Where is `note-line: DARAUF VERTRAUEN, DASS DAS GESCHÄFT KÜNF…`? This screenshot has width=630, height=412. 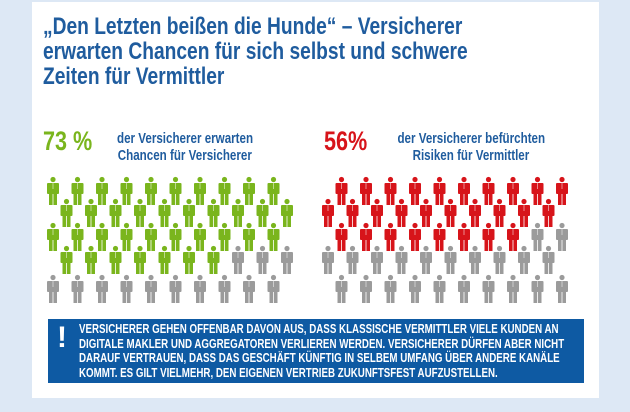 note-line: DARAUF VERTRAUEN, DASS DAS GESCHÄFT KÜNF… is located at coordinates (319, 358).